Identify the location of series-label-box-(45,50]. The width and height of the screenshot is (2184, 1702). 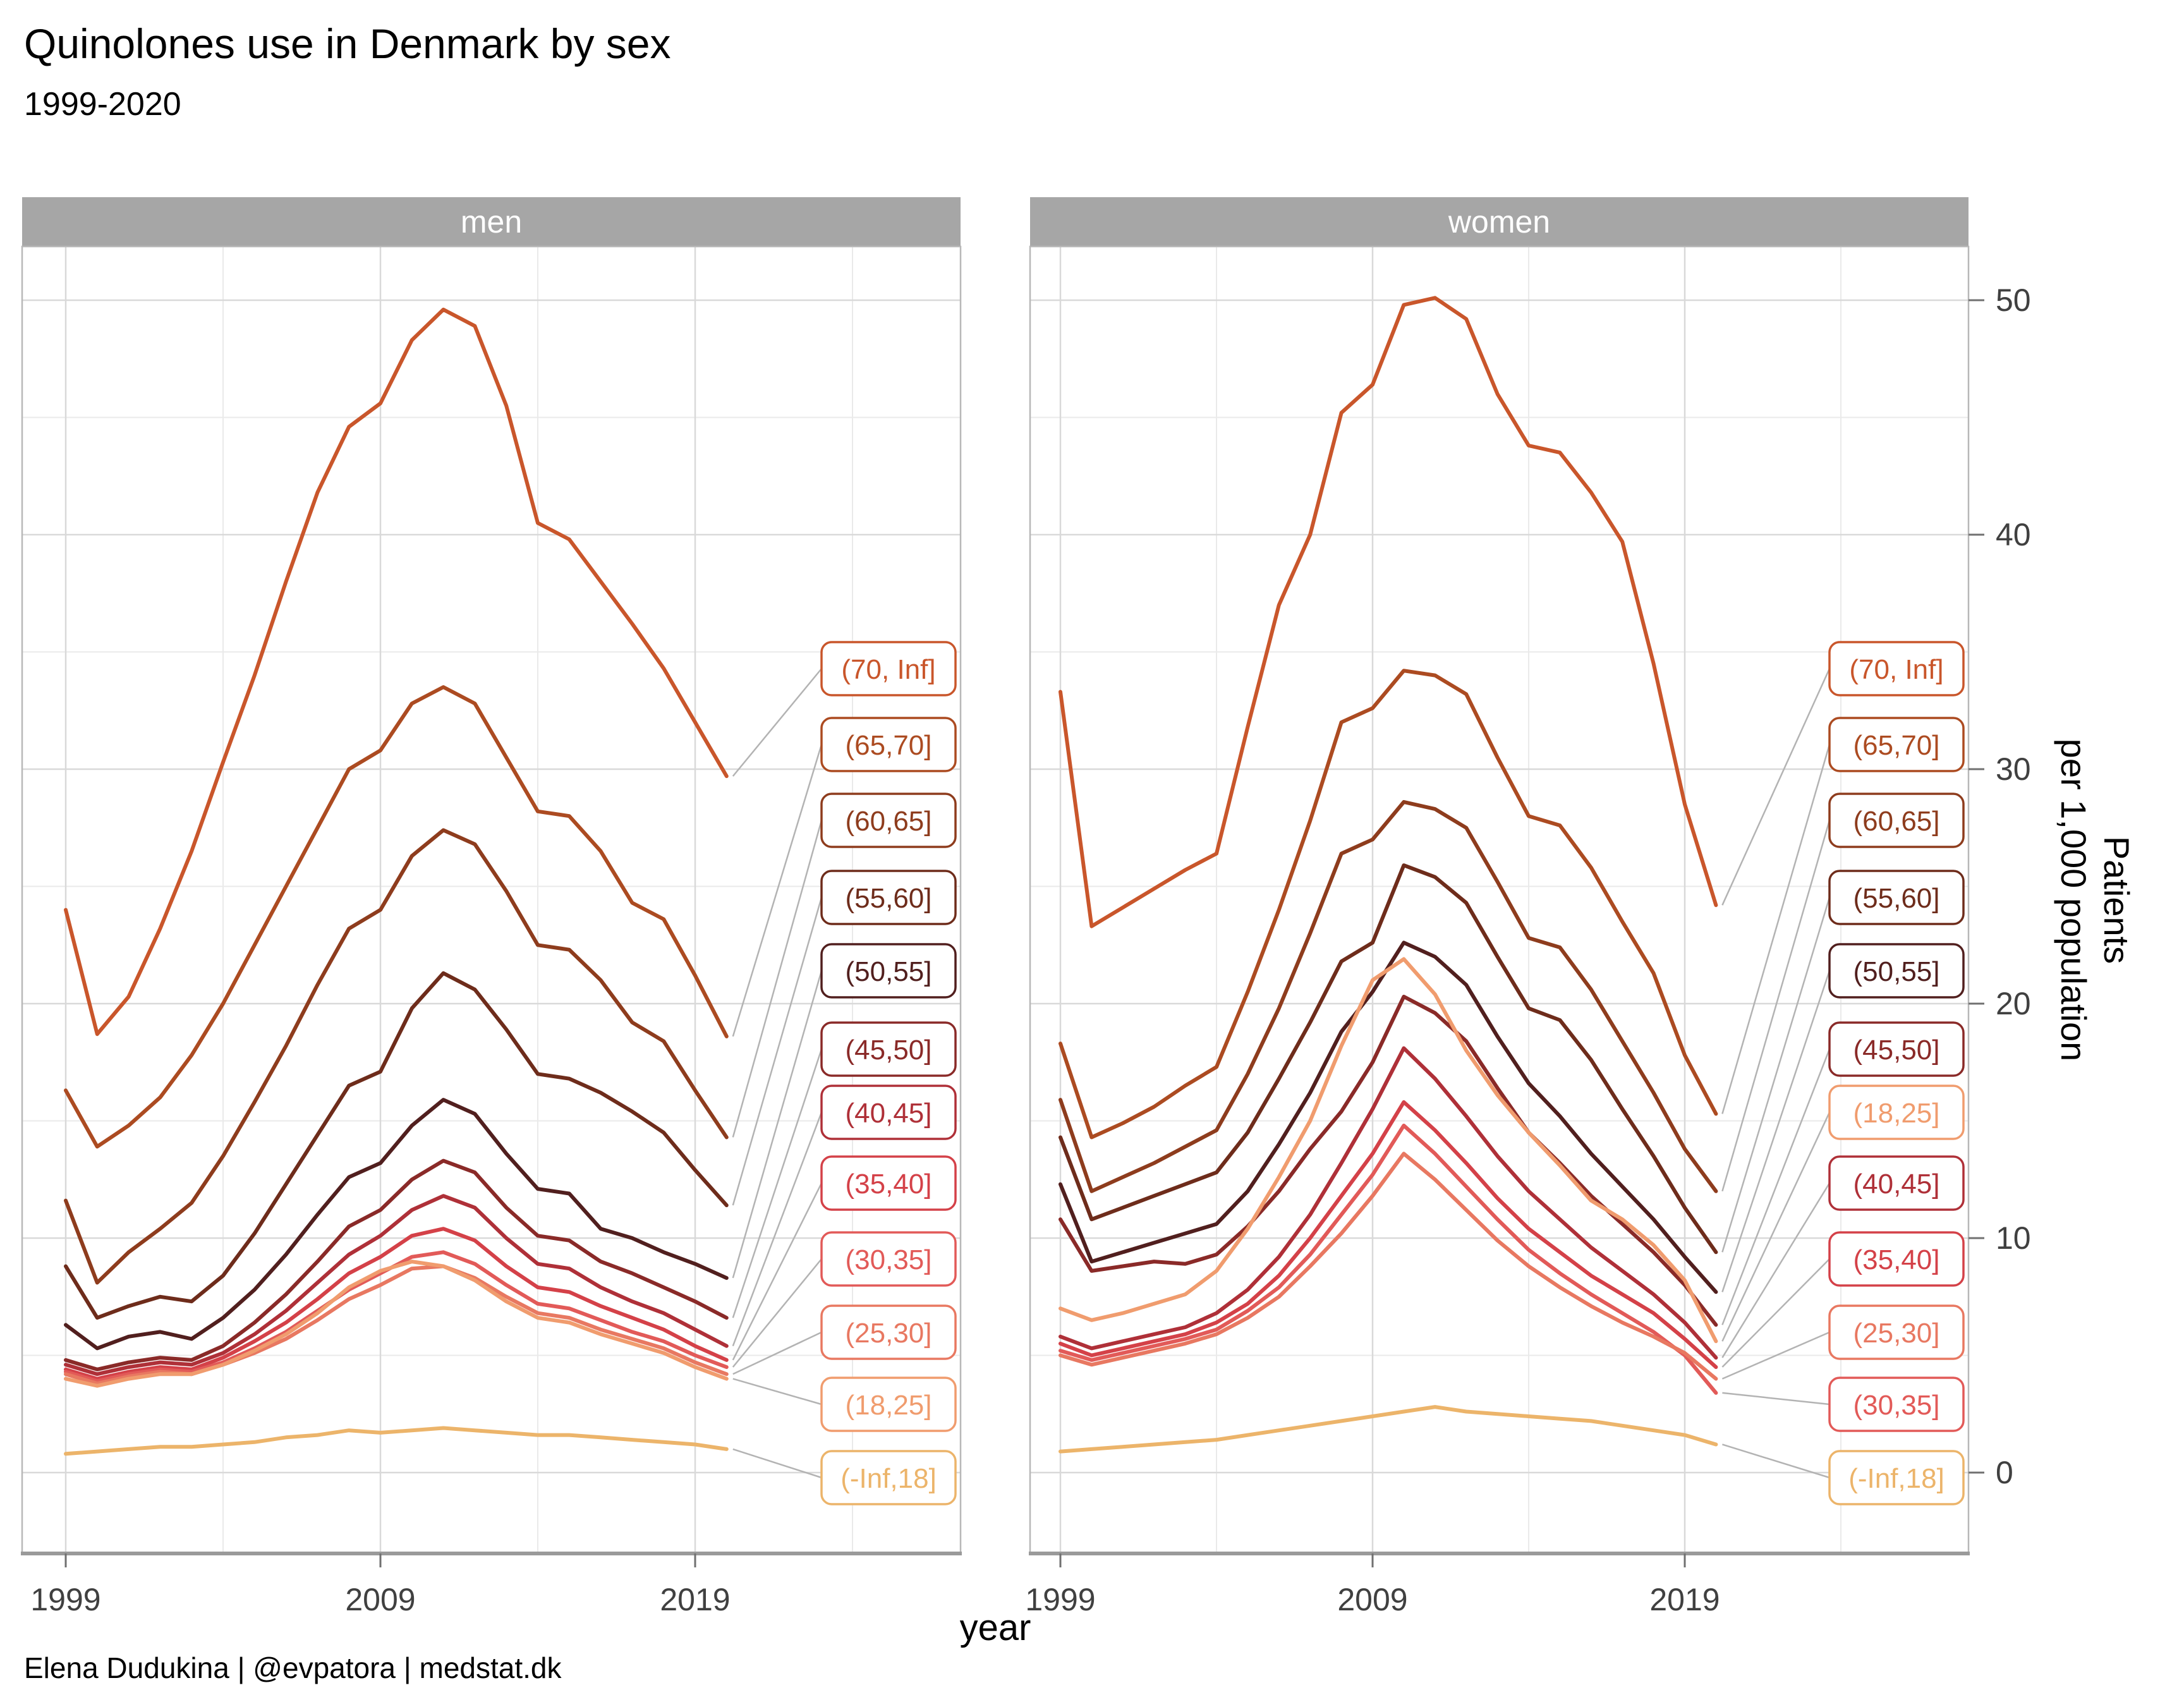
(1896, 1049).